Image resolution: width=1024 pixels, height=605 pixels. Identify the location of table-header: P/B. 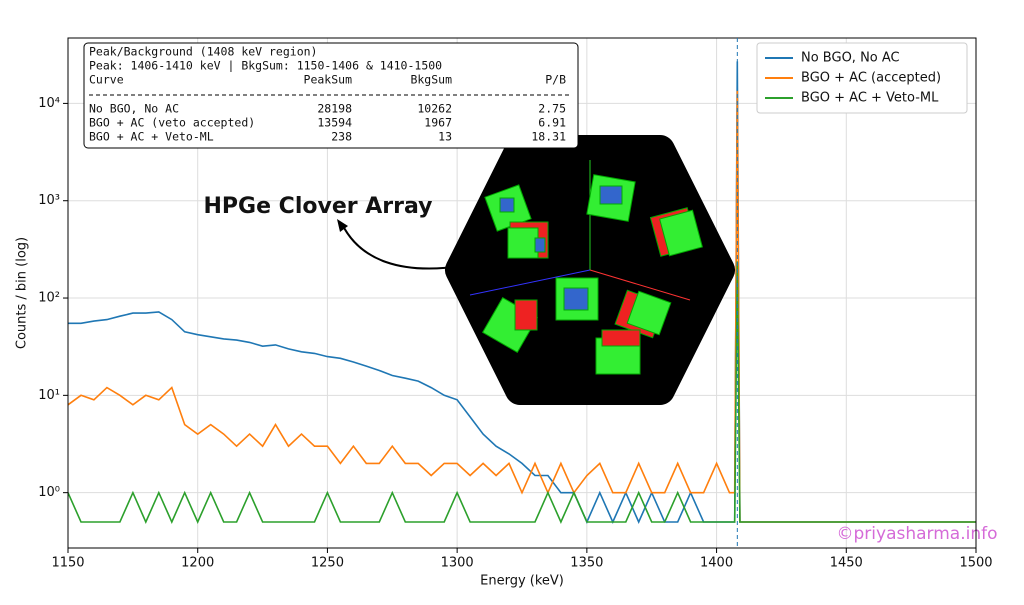
(555, 80).